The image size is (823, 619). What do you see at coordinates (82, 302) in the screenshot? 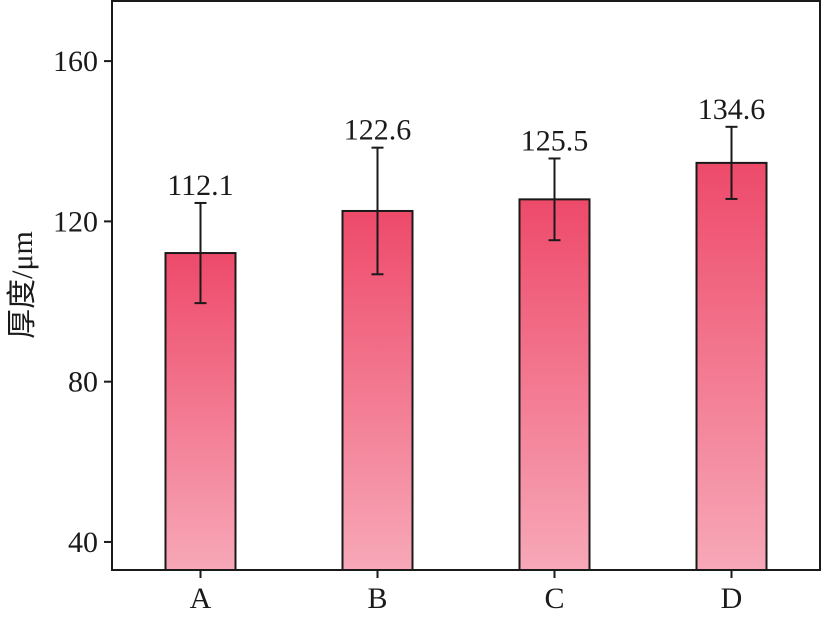
I see `y-axis: 40 80 120 160` at bounding box center [82, 302].